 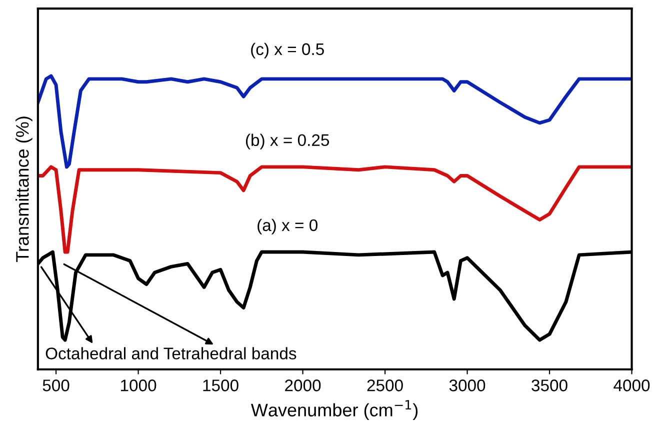 I want to click on x-tick-label: 500, so click(x=56, y=386).